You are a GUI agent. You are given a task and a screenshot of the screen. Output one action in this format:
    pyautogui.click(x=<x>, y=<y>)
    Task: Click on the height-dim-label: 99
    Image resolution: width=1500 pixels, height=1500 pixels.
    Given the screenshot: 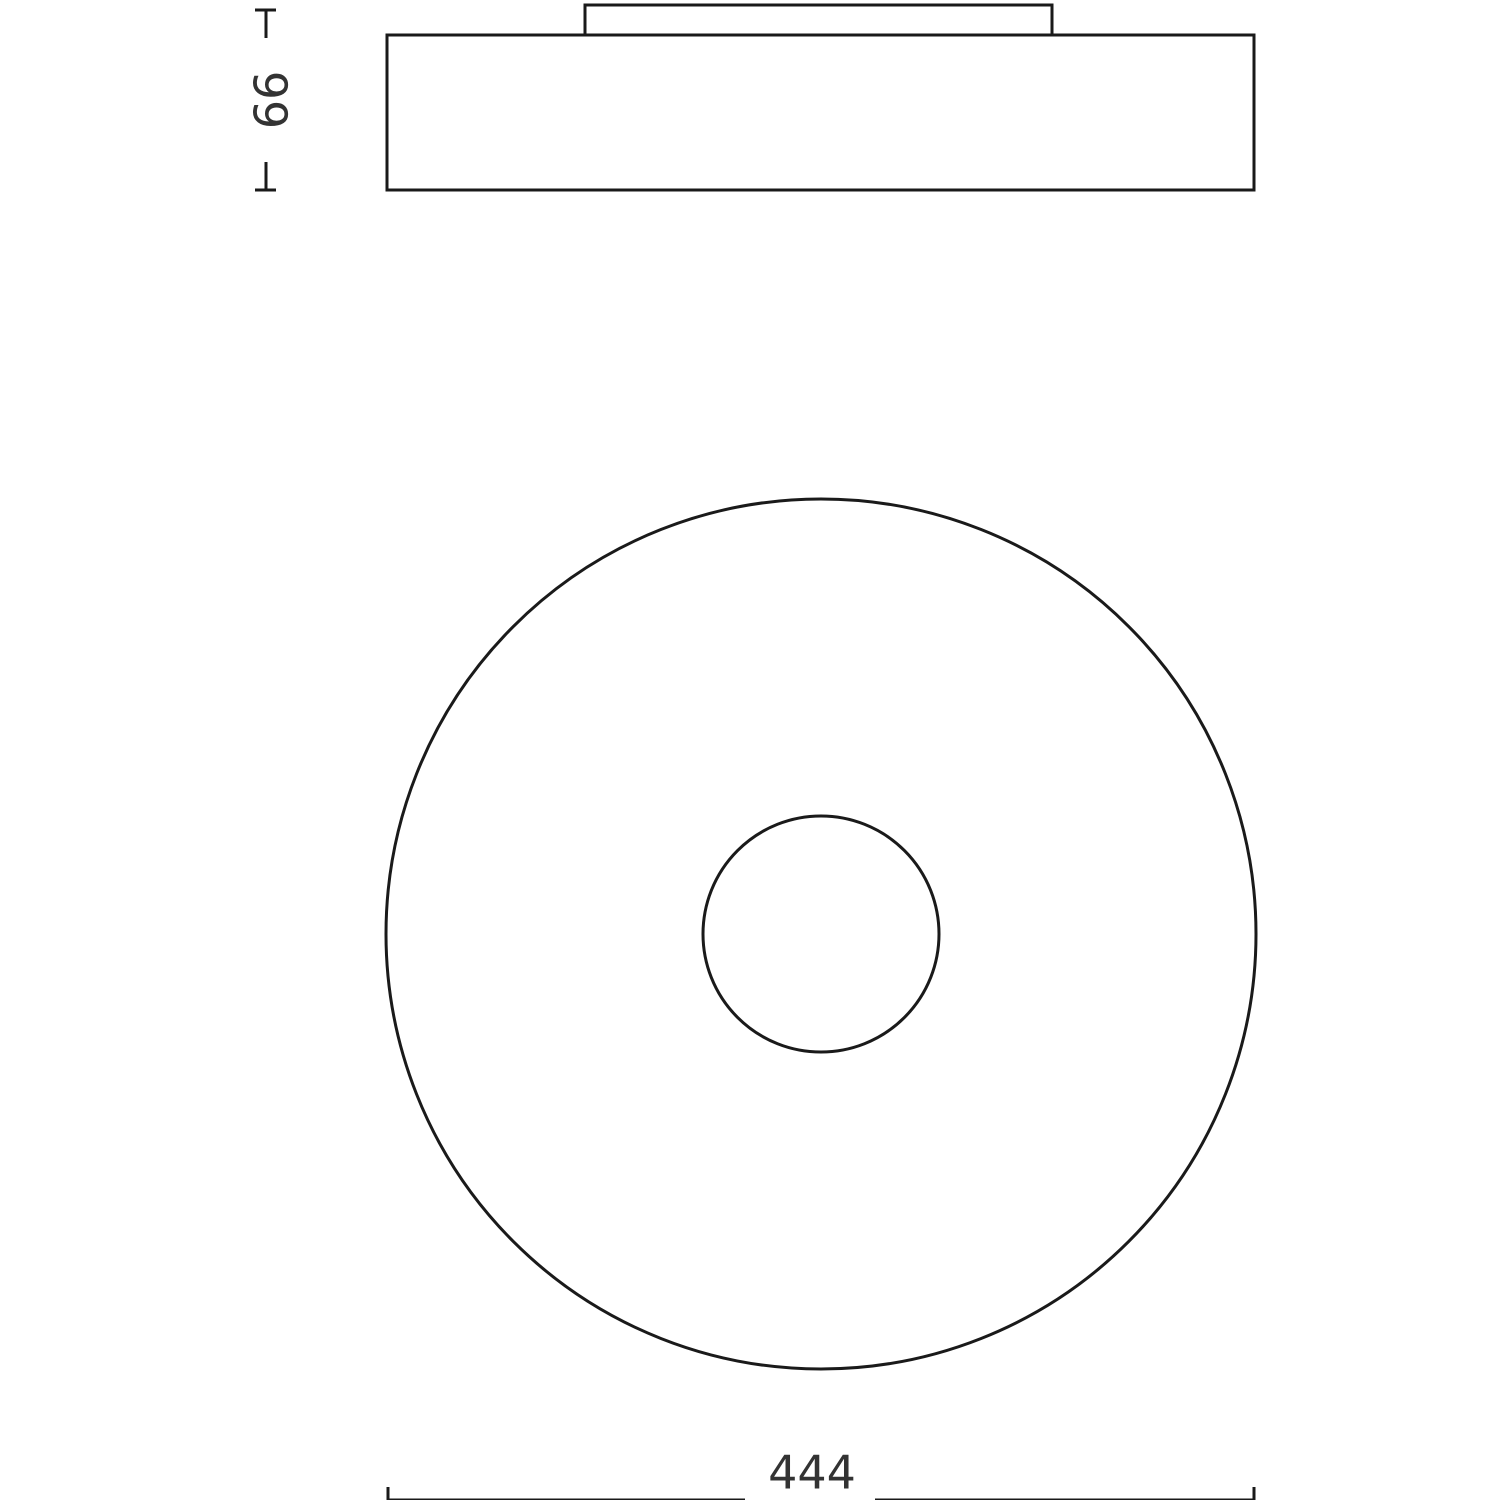 What is the action you would take?
    pyautogui.click(x=270, y=100)
    